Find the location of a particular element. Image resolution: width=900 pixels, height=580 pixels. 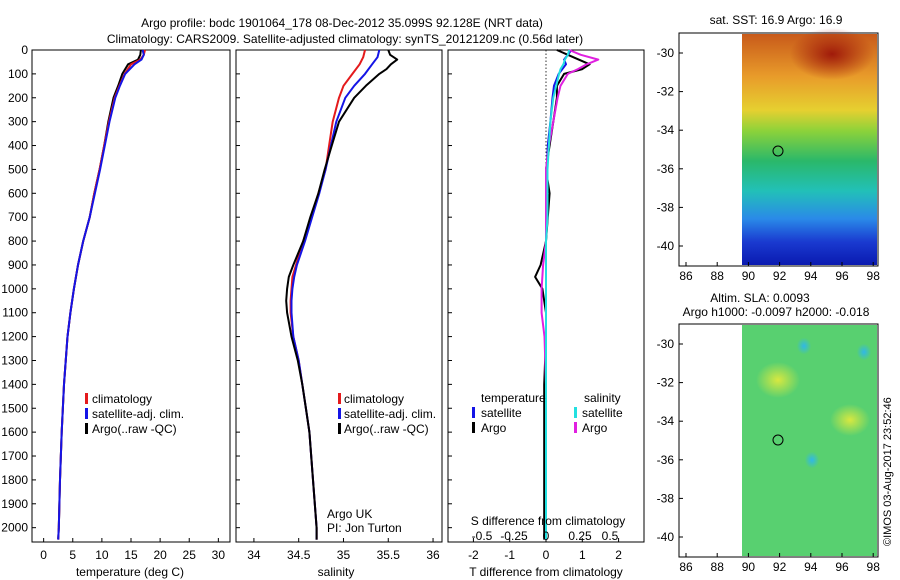

x-tick-label: 34 is located at coordinates (254, 555).